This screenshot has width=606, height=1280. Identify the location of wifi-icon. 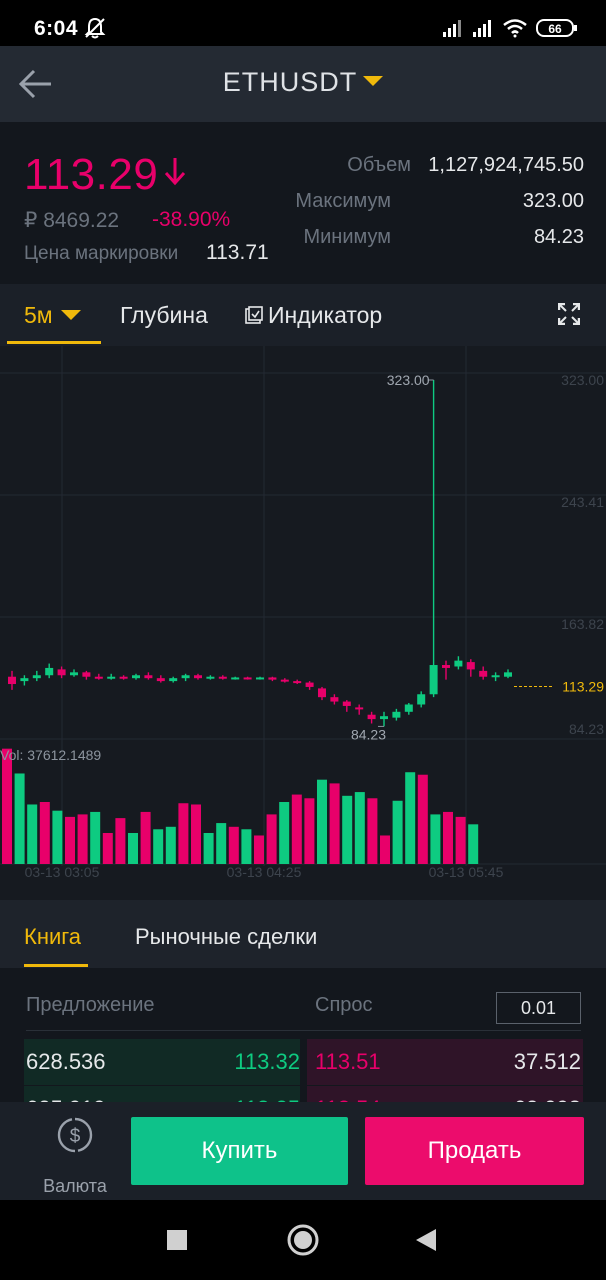
(515, 28).